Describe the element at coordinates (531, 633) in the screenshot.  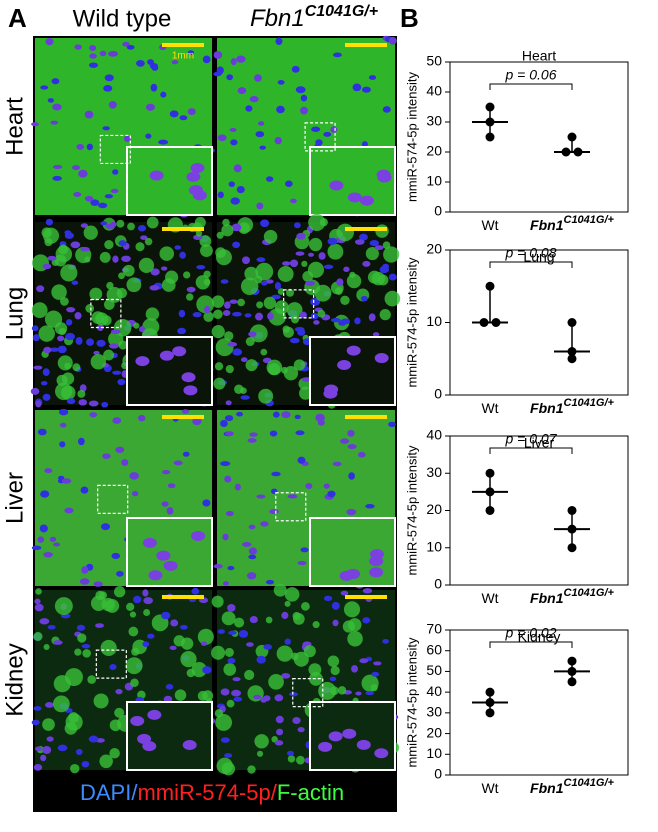
I see `p-value: p = 0.02` at that location.